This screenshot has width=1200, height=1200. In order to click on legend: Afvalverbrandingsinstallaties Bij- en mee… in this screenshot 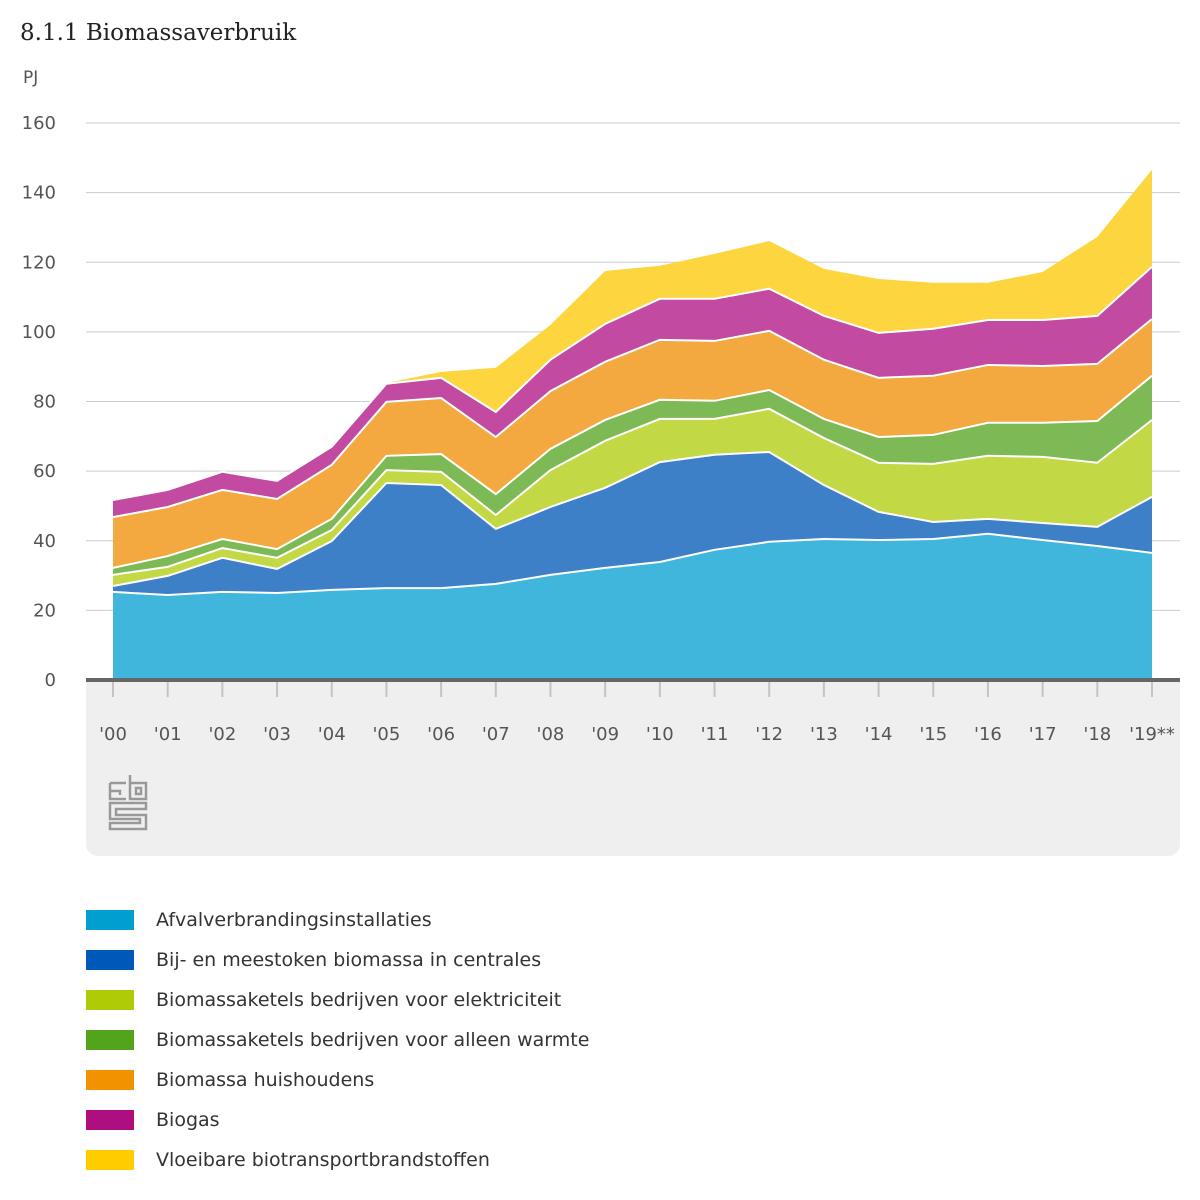, I will do `click(337, 1040)`.